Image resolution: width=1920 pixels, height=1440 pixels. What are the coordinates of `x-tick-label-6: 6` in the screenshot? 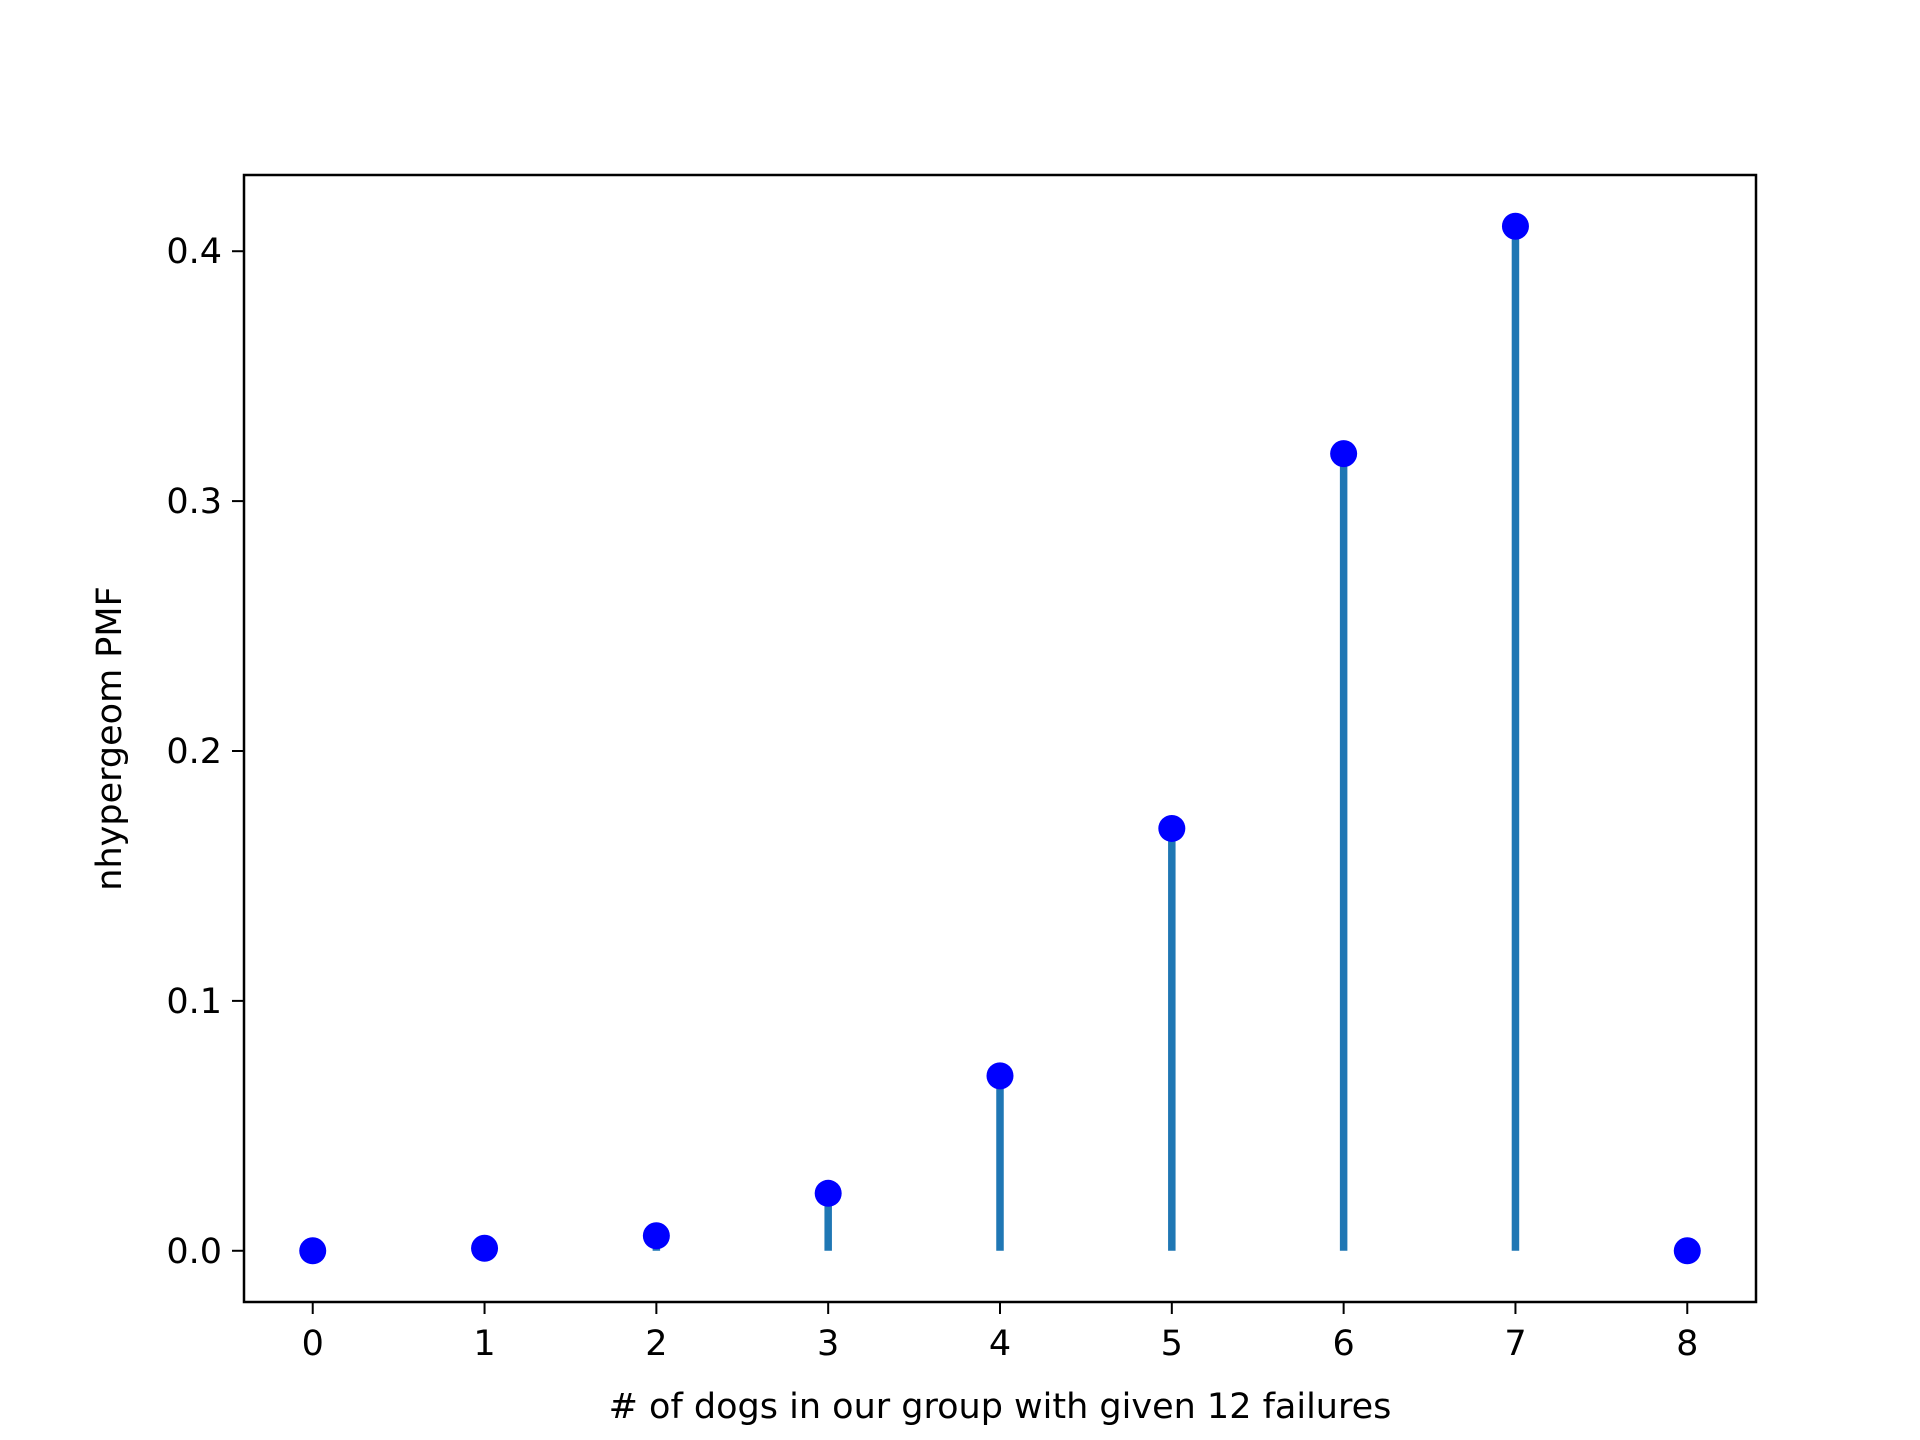 It's located at (1343, 1344).